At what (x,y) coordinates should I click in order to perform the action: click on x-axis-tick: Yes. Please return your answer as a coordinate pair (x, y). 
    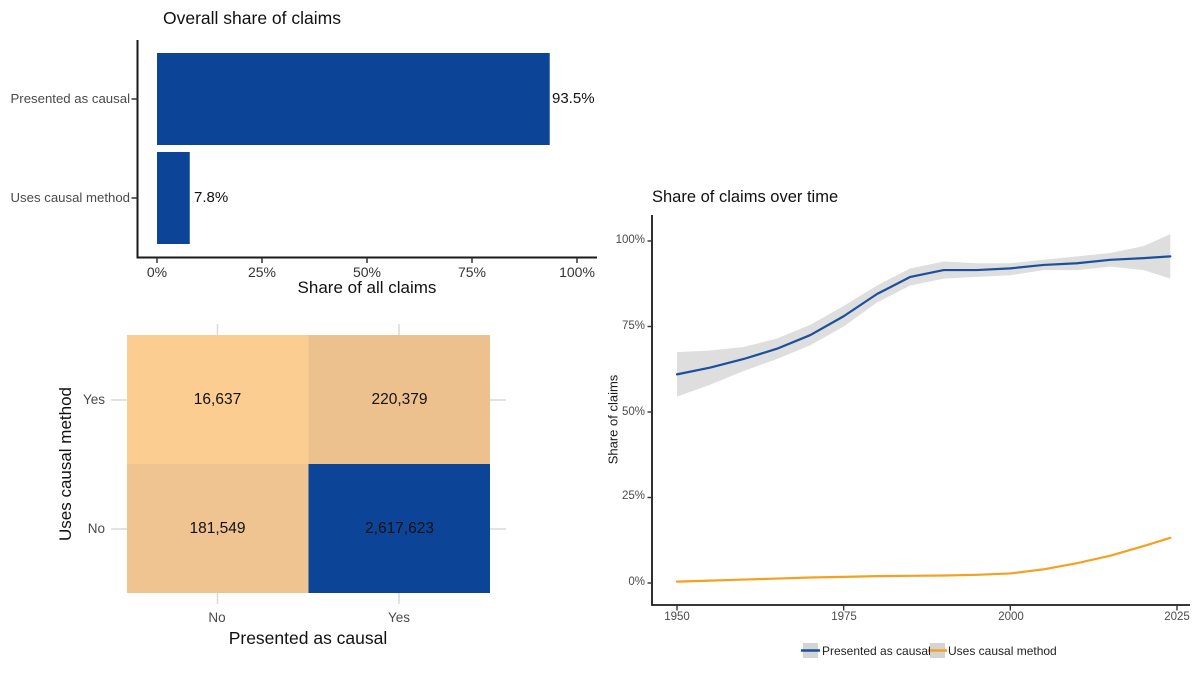
    Looking at the image, I should click on (399, 617).